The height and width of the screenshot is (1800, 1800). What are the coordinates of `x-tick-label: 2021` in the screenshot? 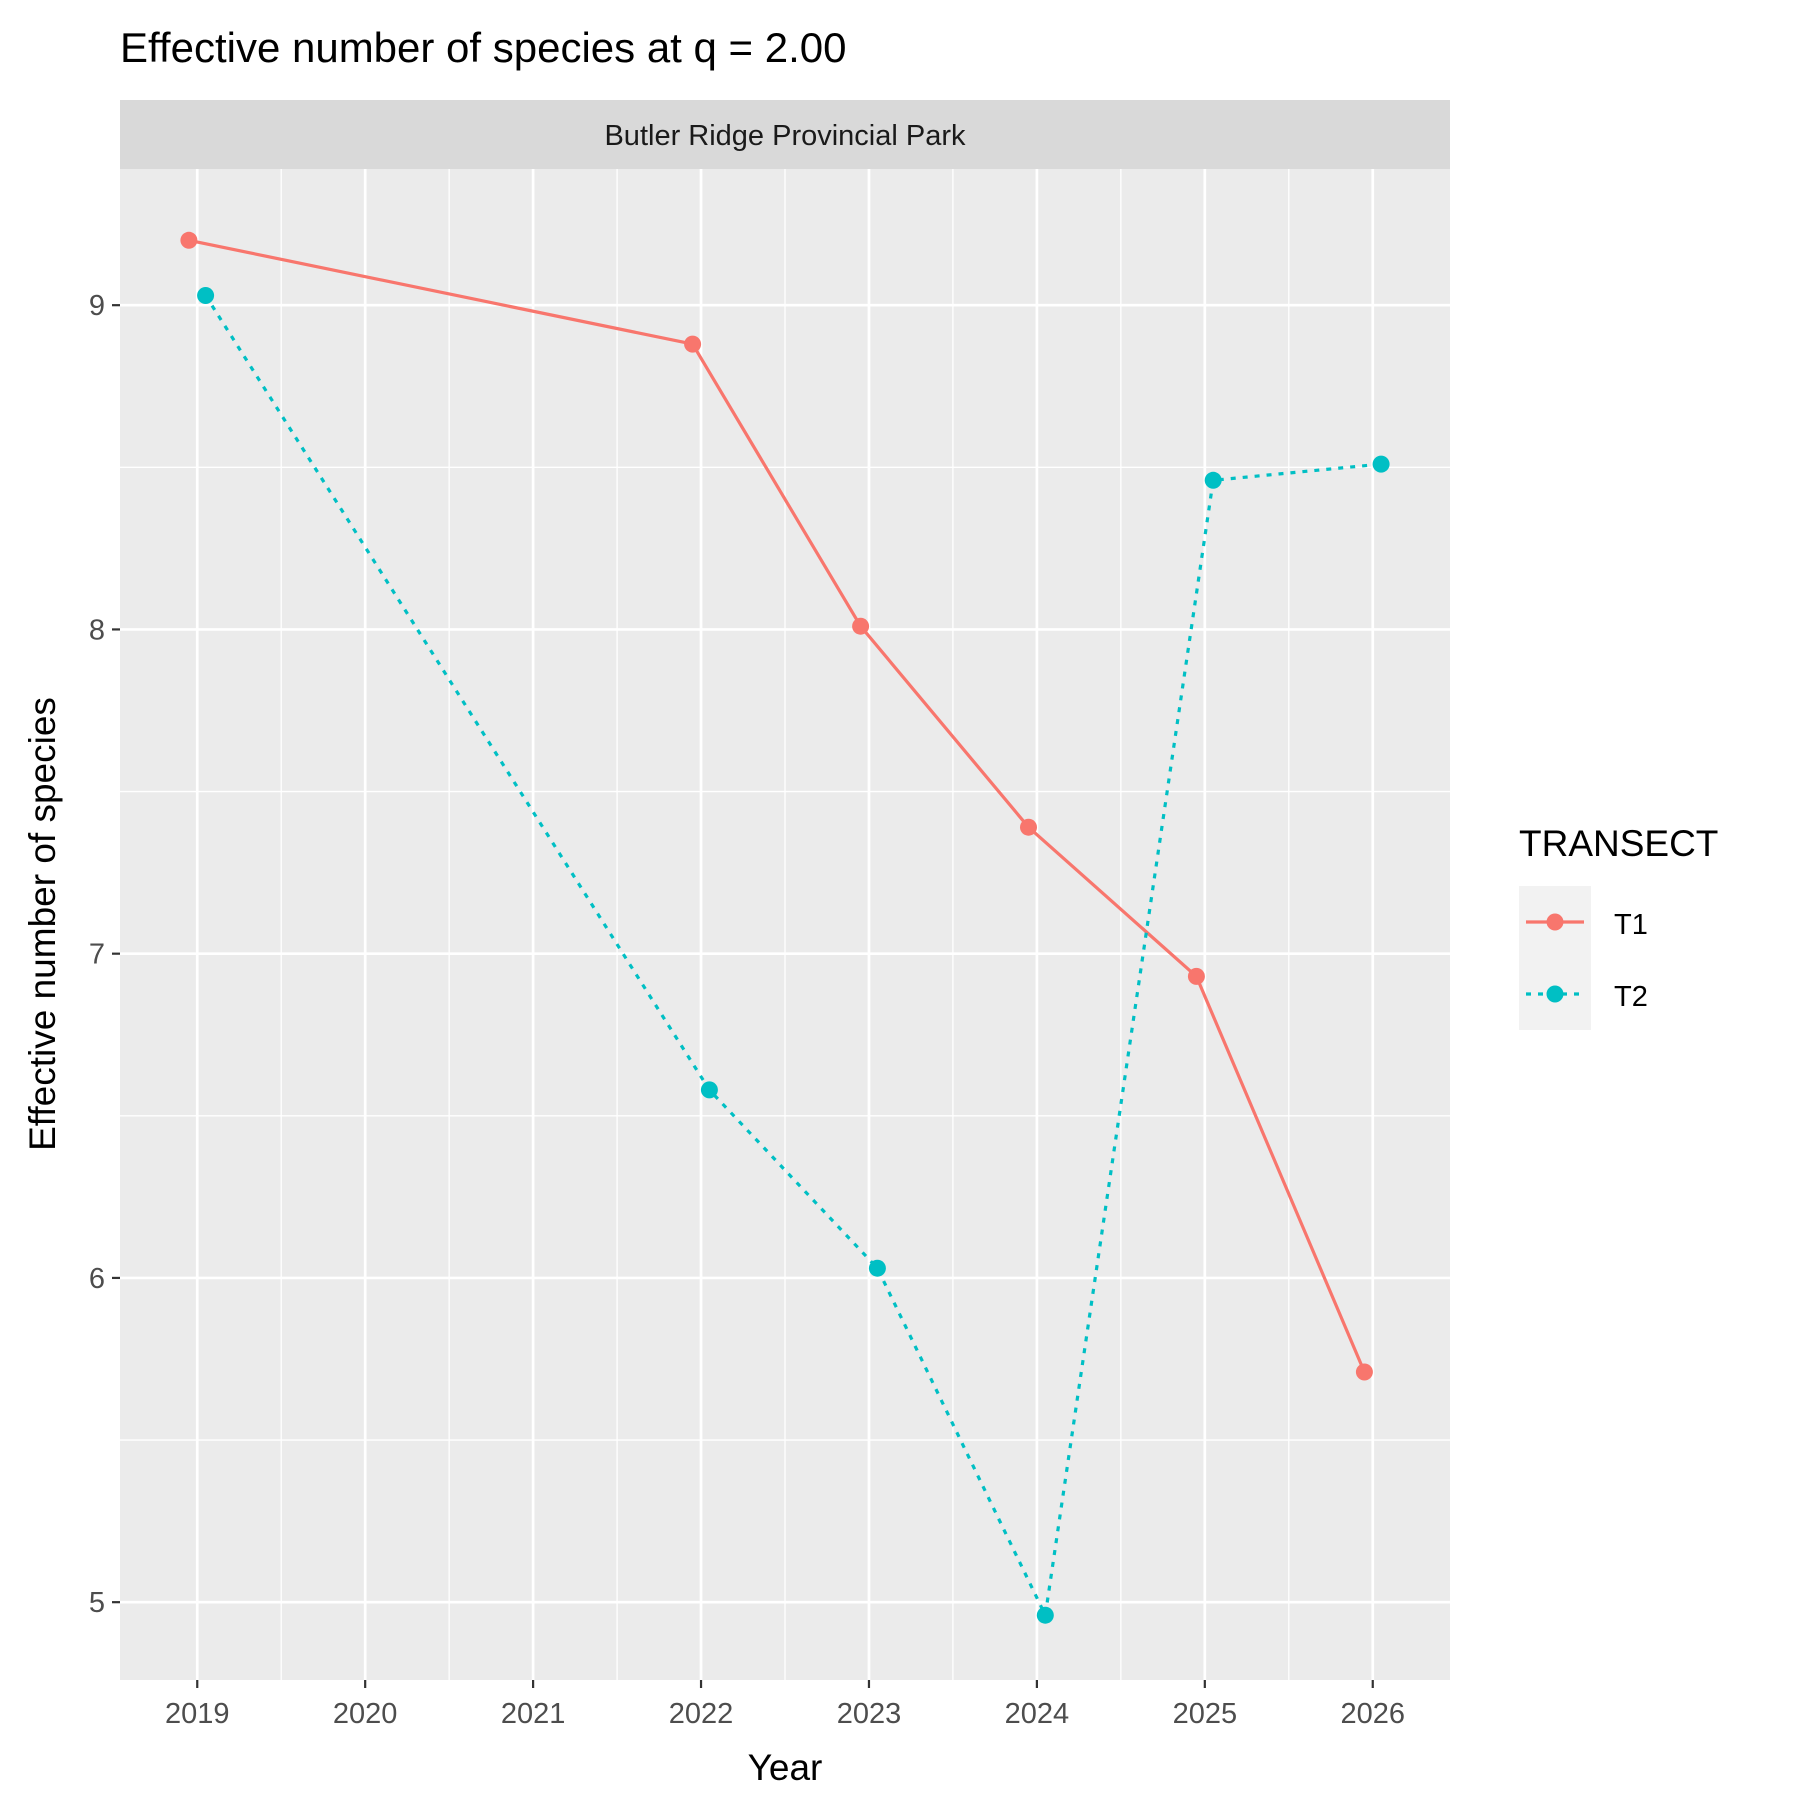 It's located at (533, 1714).